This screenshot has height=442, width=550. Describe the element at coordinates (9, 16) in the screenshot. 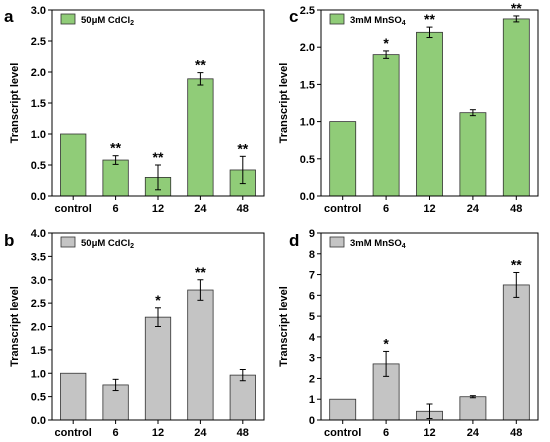

I see `panel-letter: a` at that location.